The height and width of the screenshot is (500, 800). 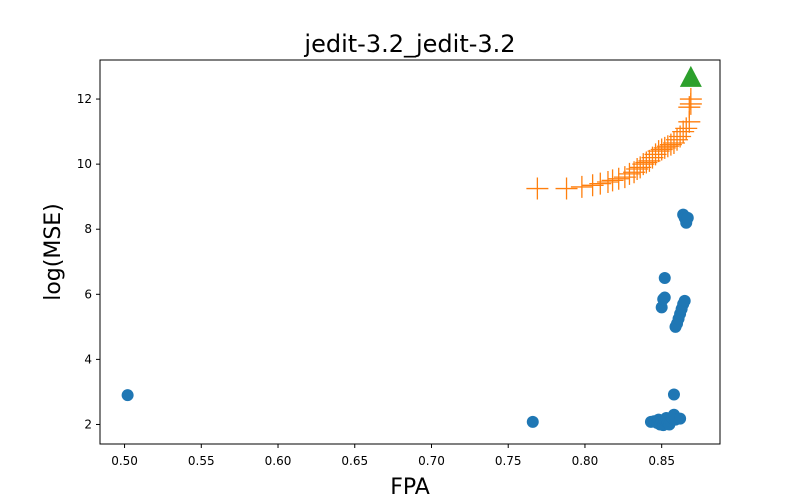 What do you see at coordinates (393, 456) in the screenshot?
I see `x-axis-ticks: 0.50 0.55 0.60 0.65 0.70 0.75 0.80 0.85` at bounding box center [393, 456].